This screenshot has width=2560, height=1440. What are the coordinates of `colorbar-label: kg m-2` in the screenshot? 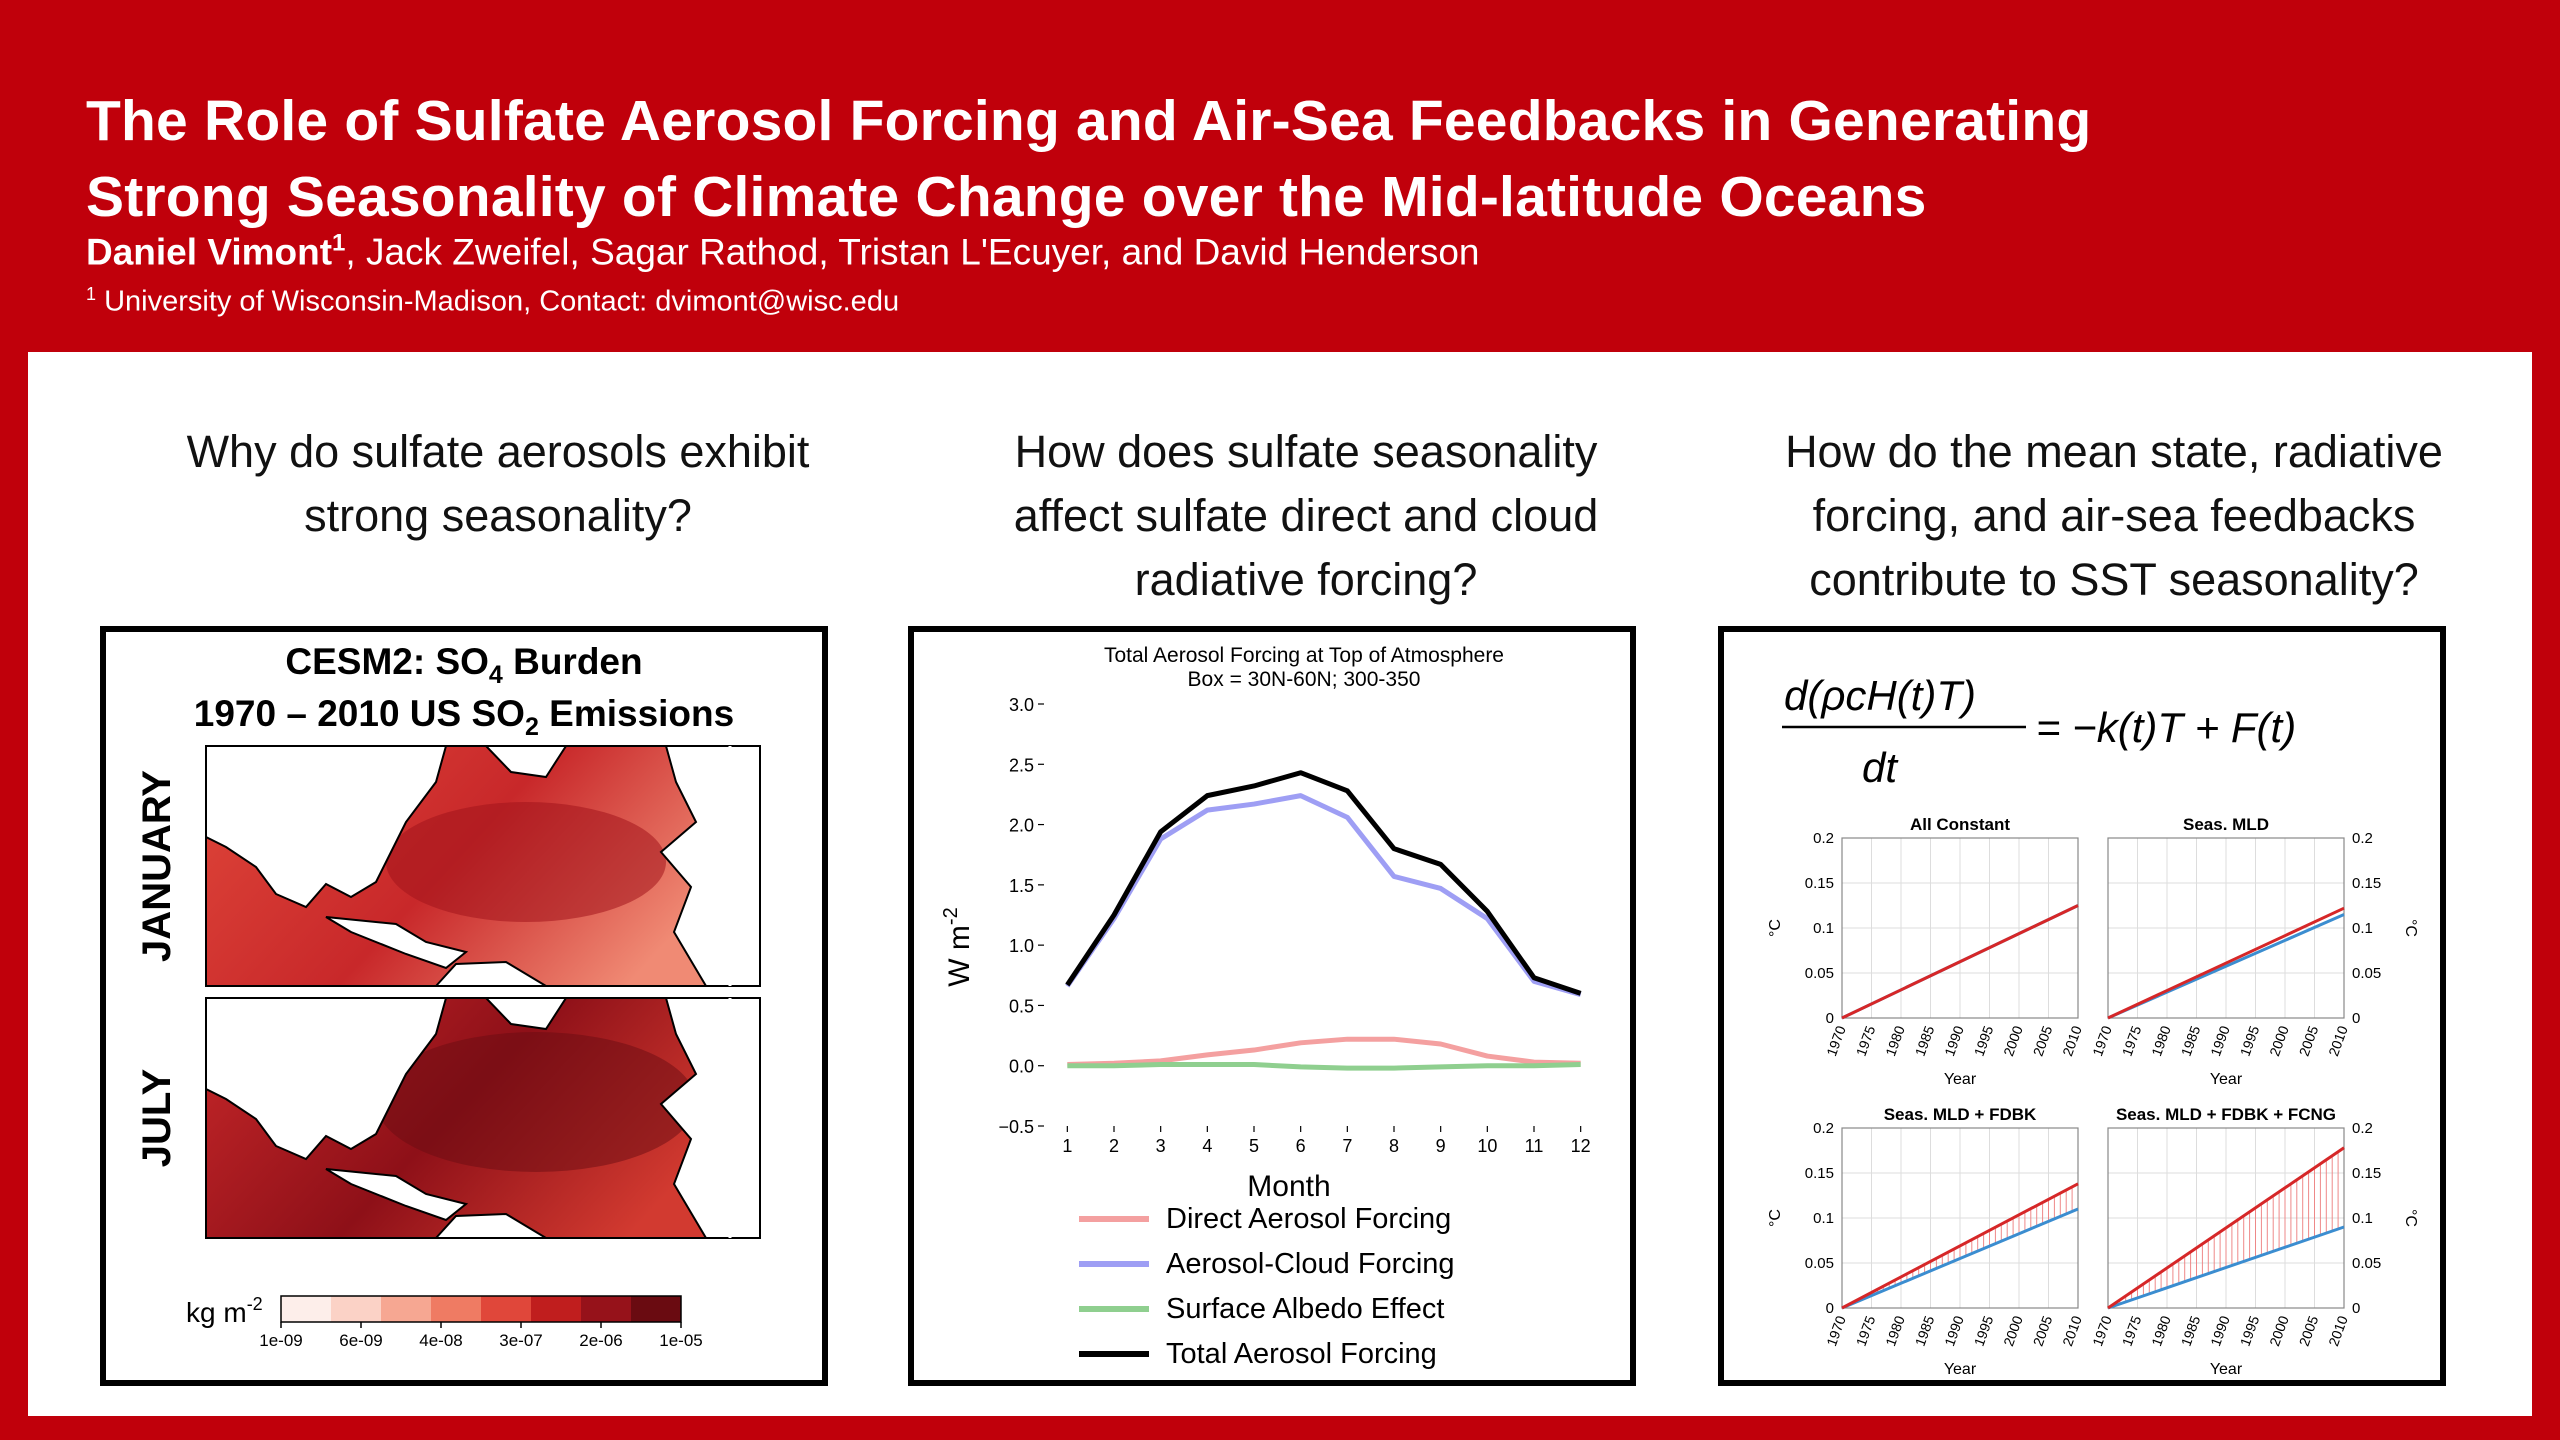 It's located at (224, 1311).